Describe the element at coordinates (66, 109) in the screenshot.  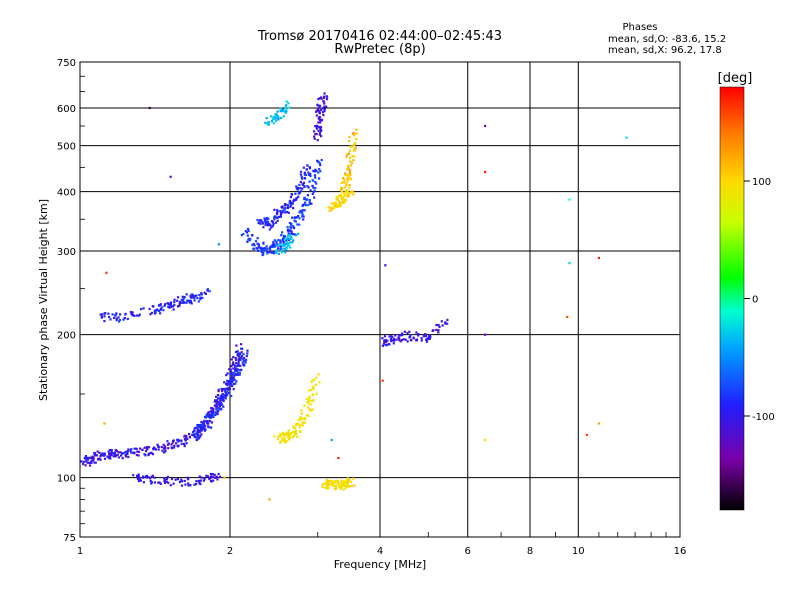
I see `y-tick-label: 600` at that location.